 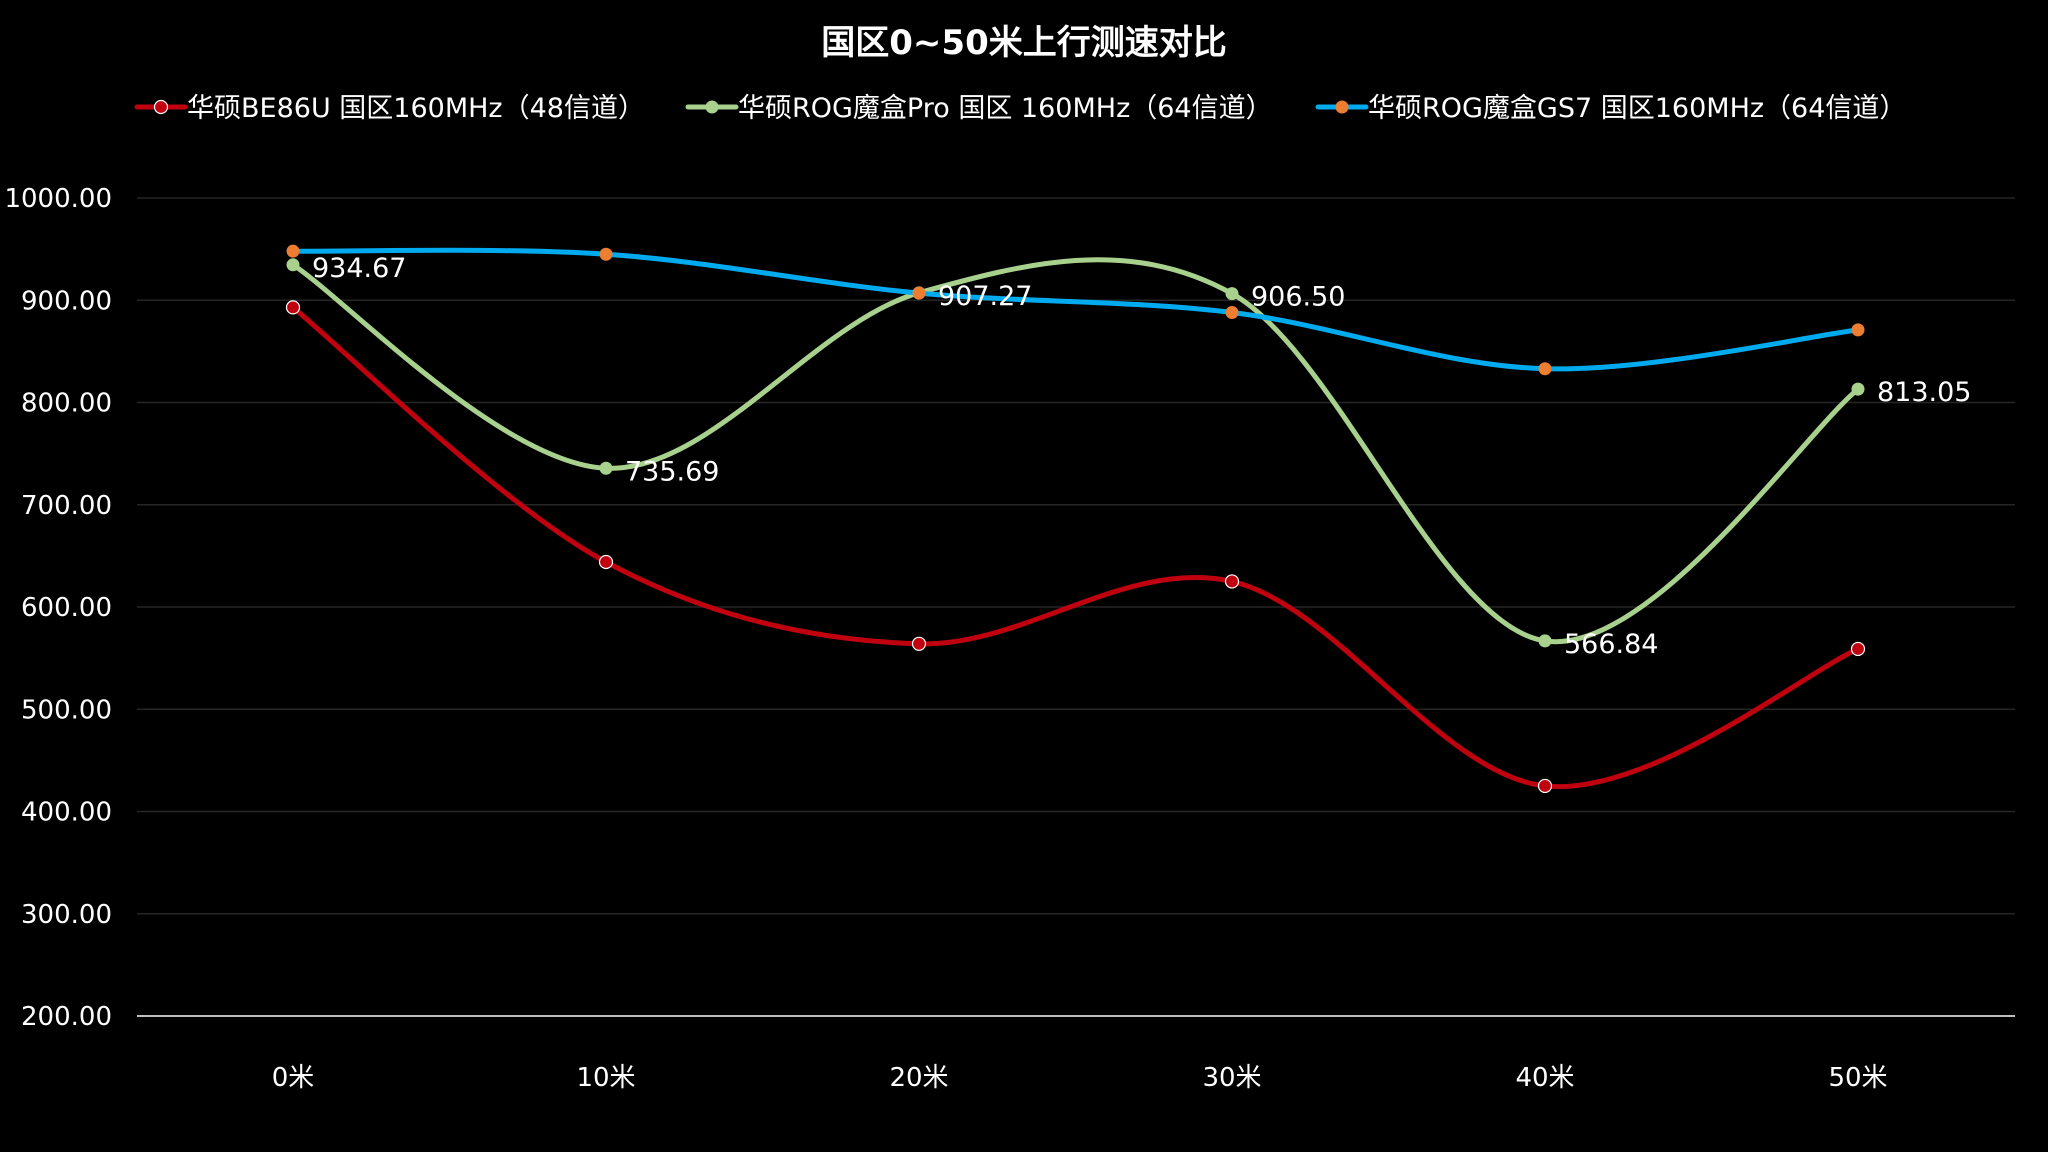 I want to click on y-tick-label: 400.00, so click(x=66, y=813).